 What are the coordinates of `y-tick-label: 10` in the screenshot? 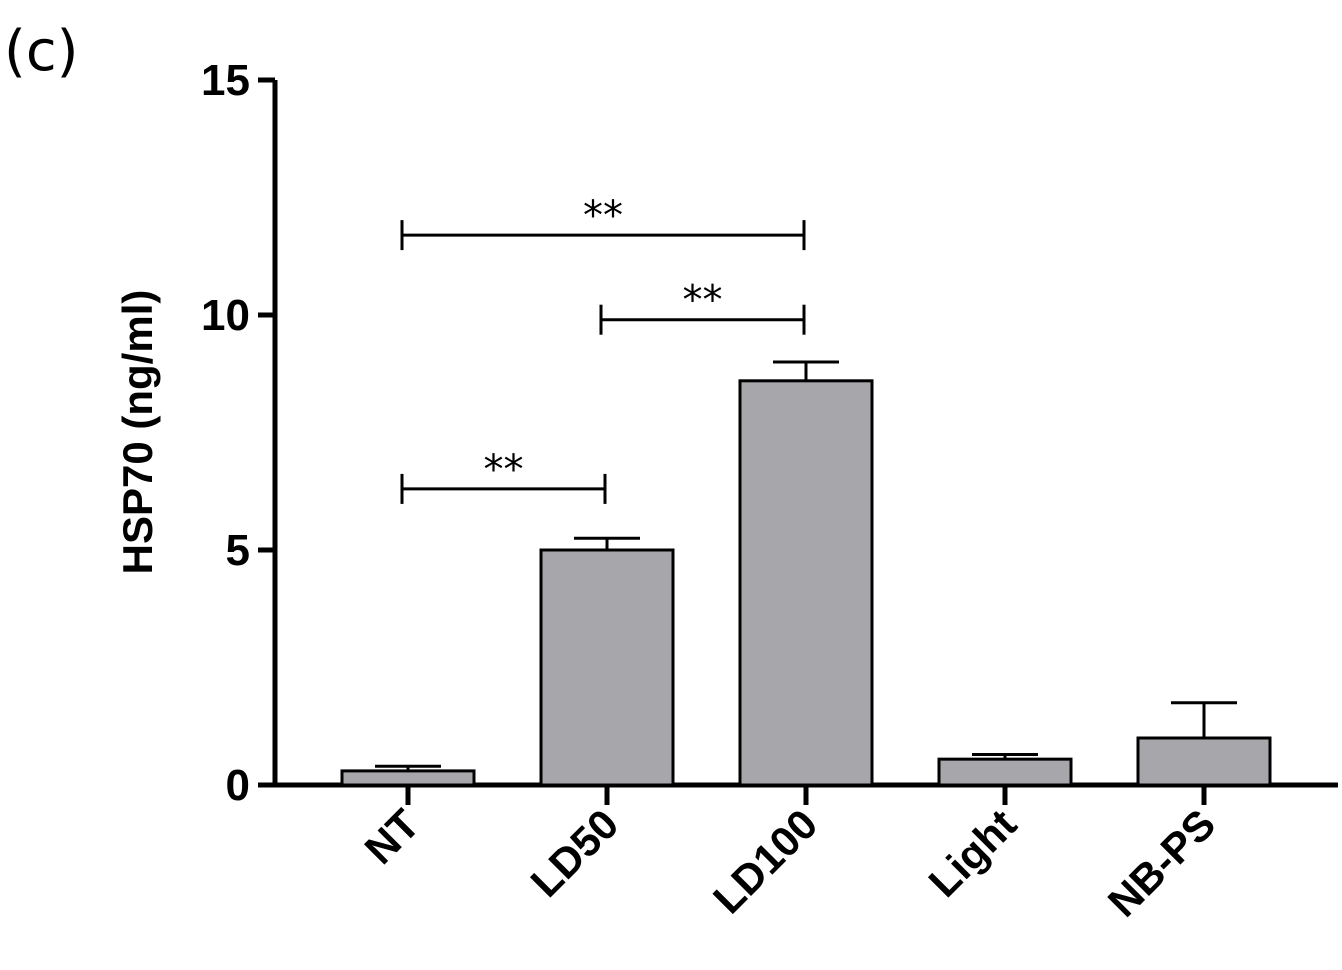 It's located at (225, 315).